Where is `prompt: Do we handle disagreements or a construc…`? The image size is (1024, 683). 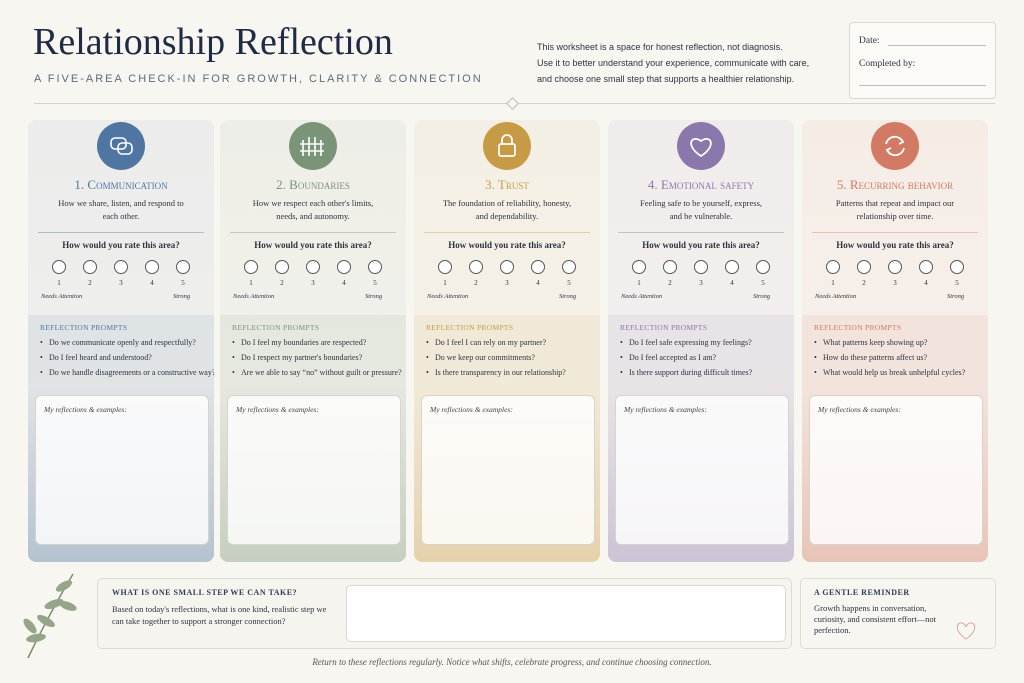 prompt: Do we handle disagreements or a construc… is located at coordinates (127, 373).